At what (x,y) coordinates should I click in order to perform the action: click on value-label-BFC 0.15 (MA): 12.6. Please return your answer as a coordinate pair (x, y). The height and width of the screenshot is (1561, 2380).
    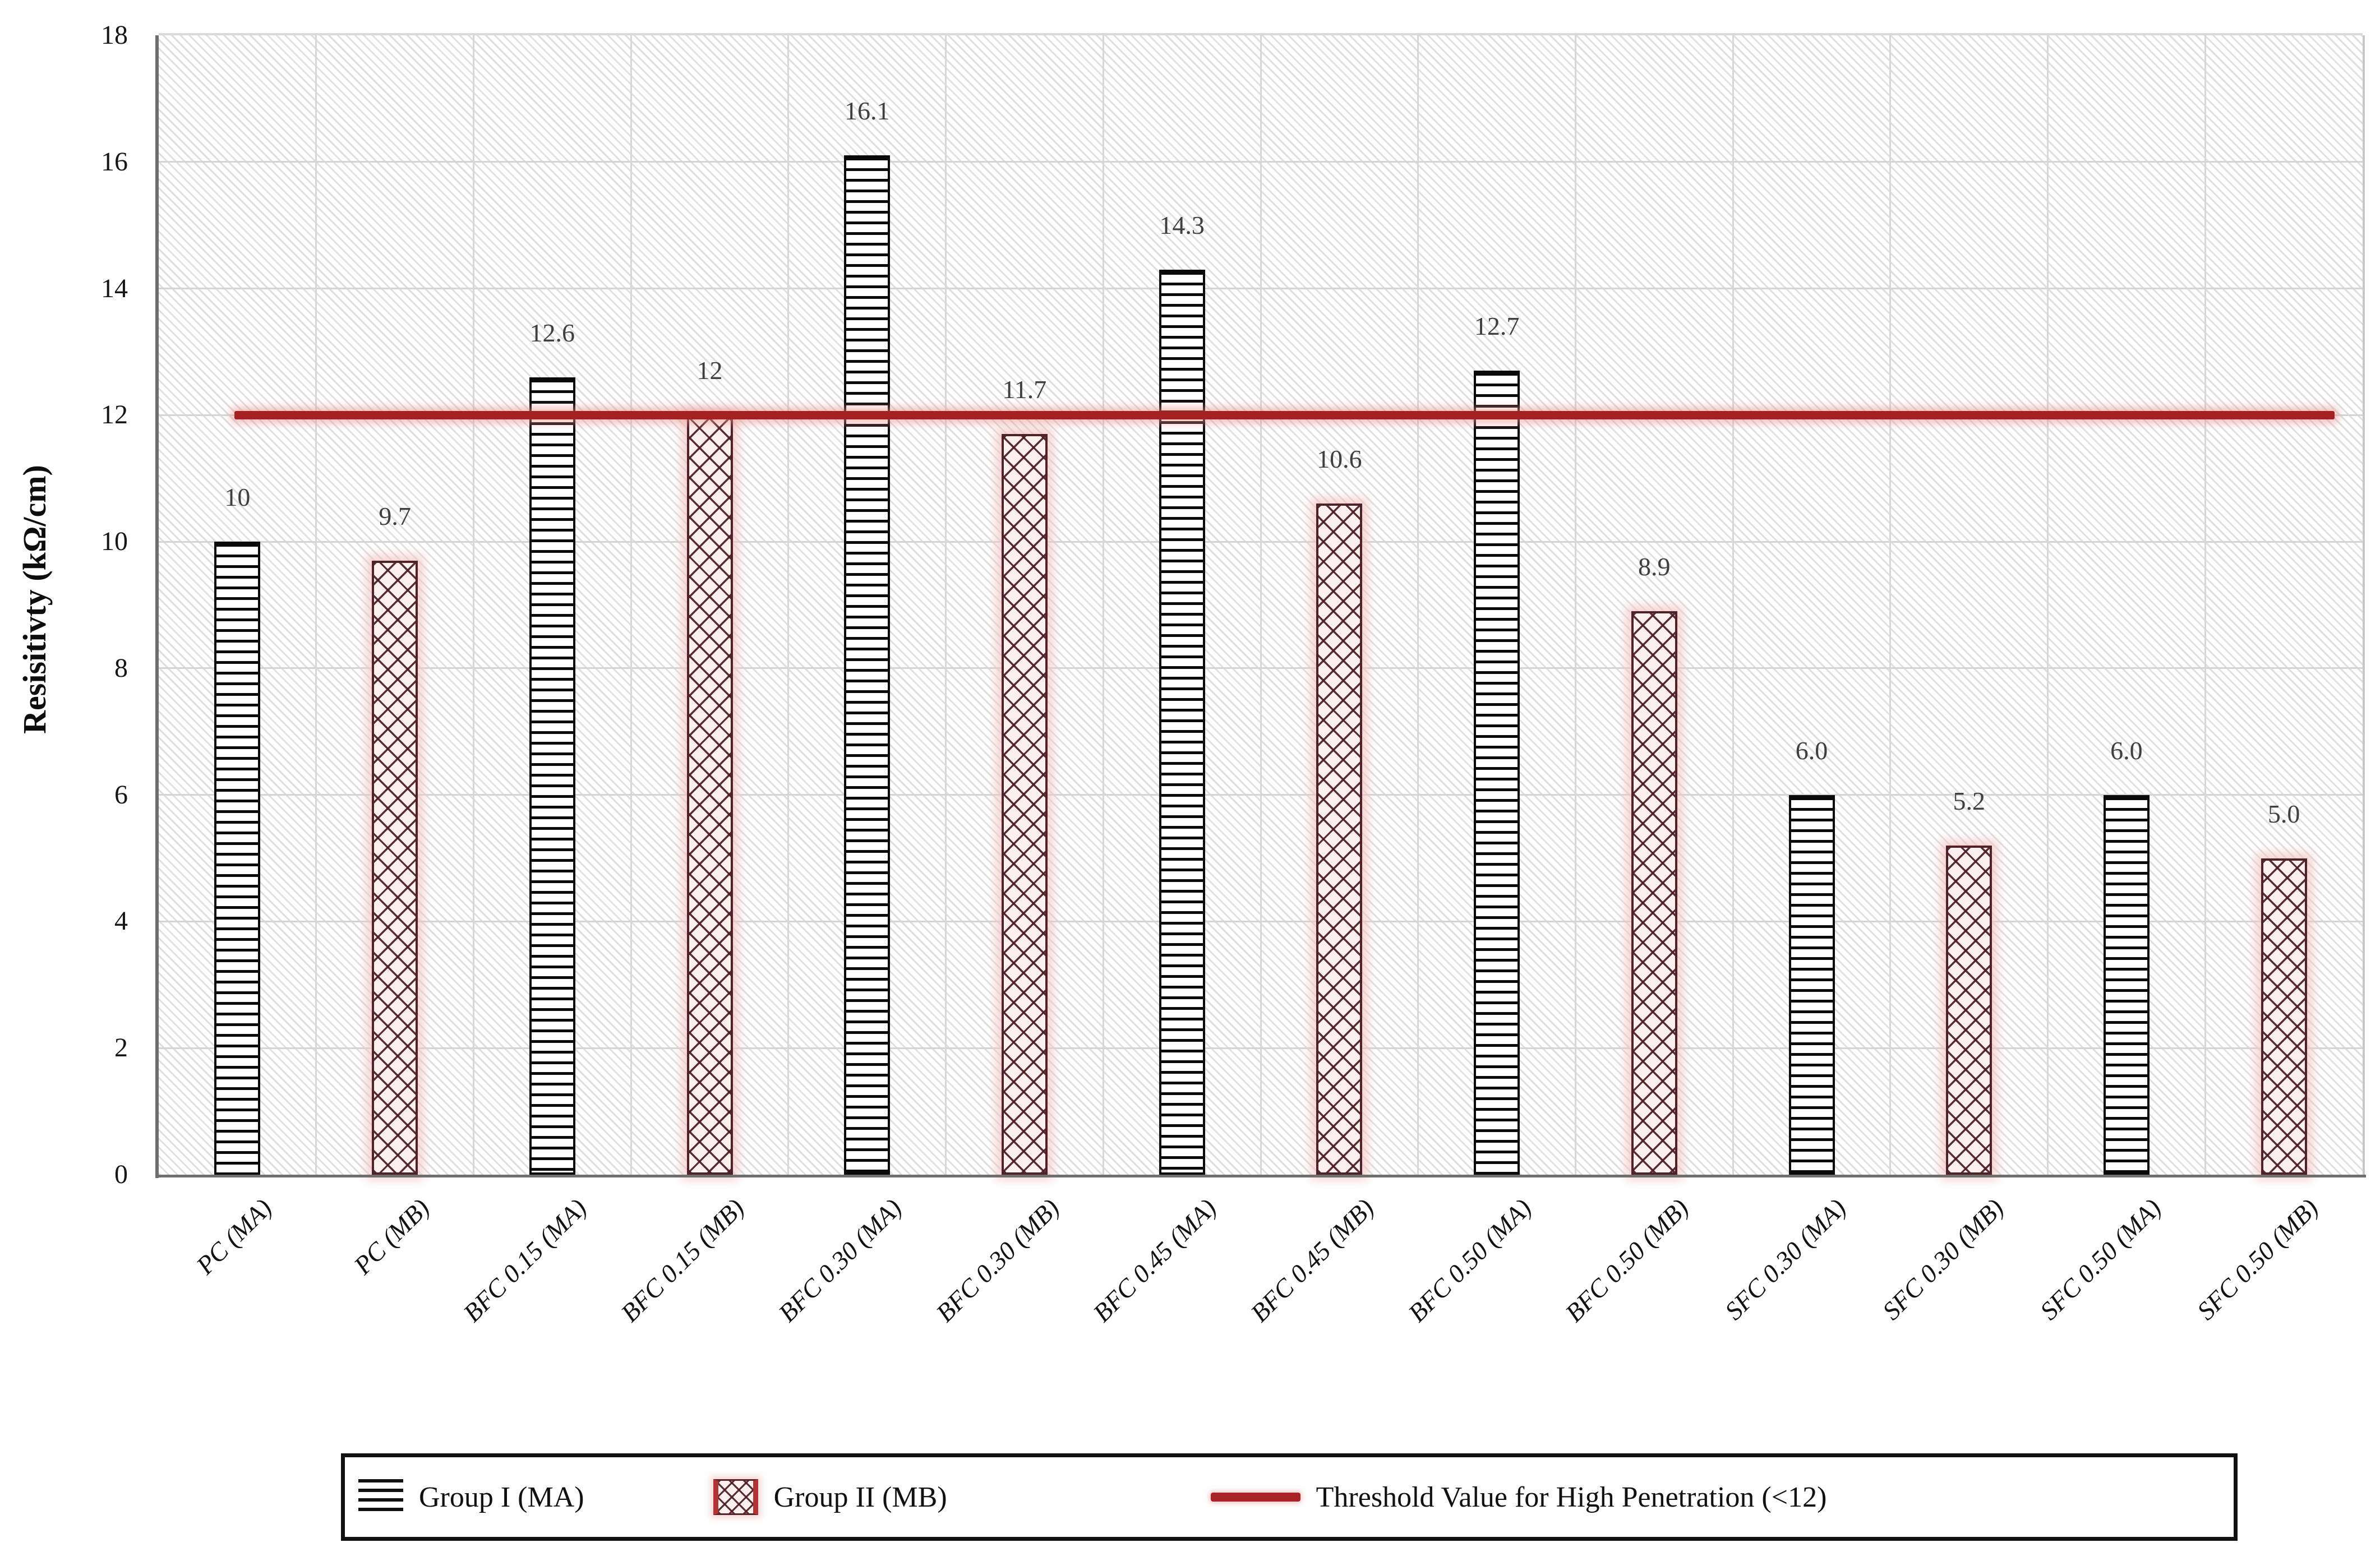
    Looking at the image, I should click on (552, 332).